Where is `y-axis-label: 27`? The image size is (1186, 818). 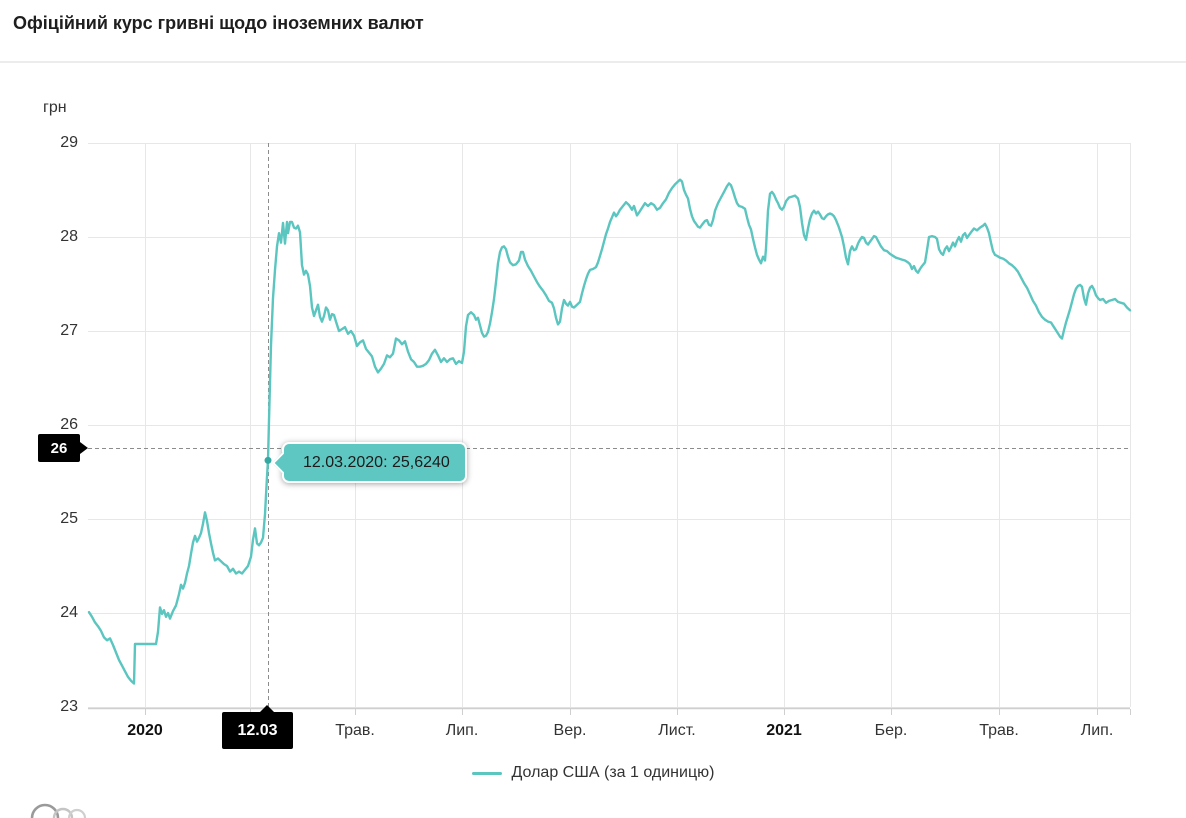
y-axis-label: 27 is located at coordinates (69, 330).